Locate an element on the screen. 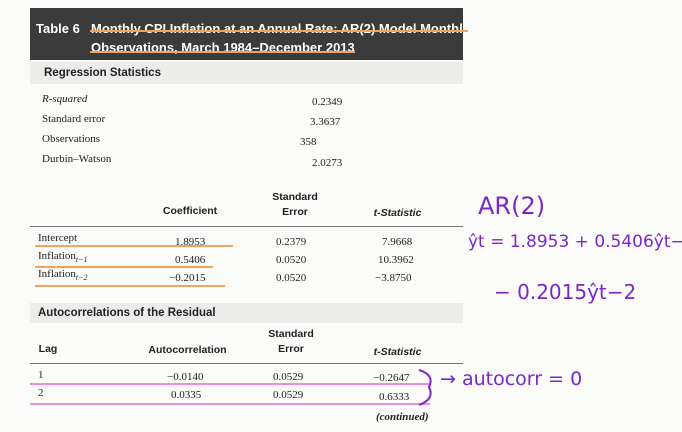  intercept-underline is located at coordinates (134, 246).